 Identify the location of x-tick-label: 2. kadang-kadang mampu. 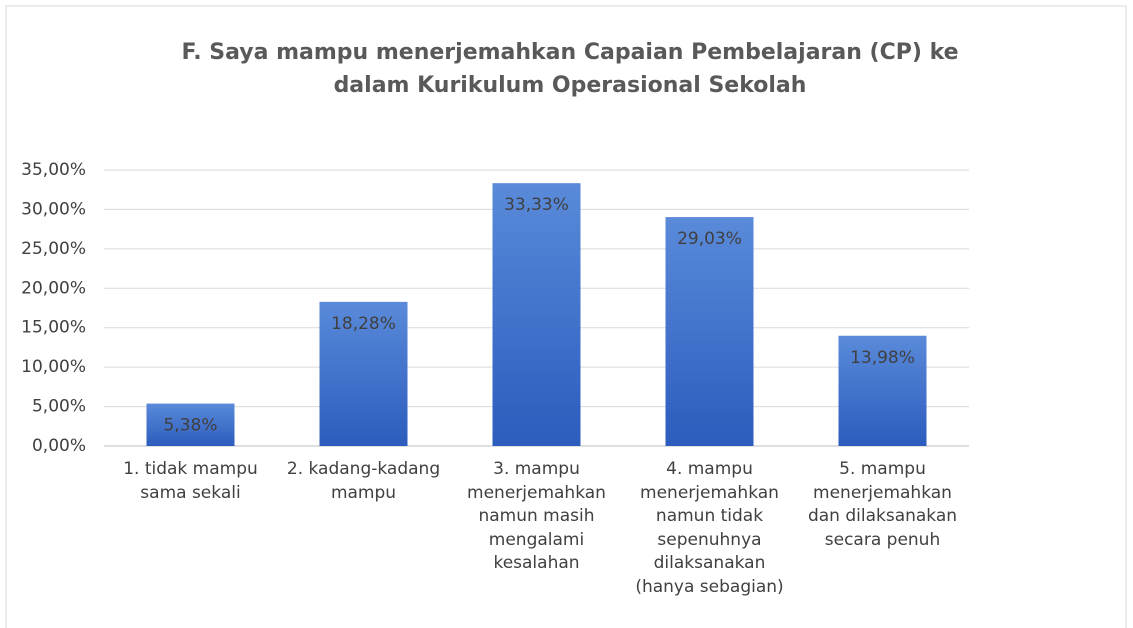
(363, 481).